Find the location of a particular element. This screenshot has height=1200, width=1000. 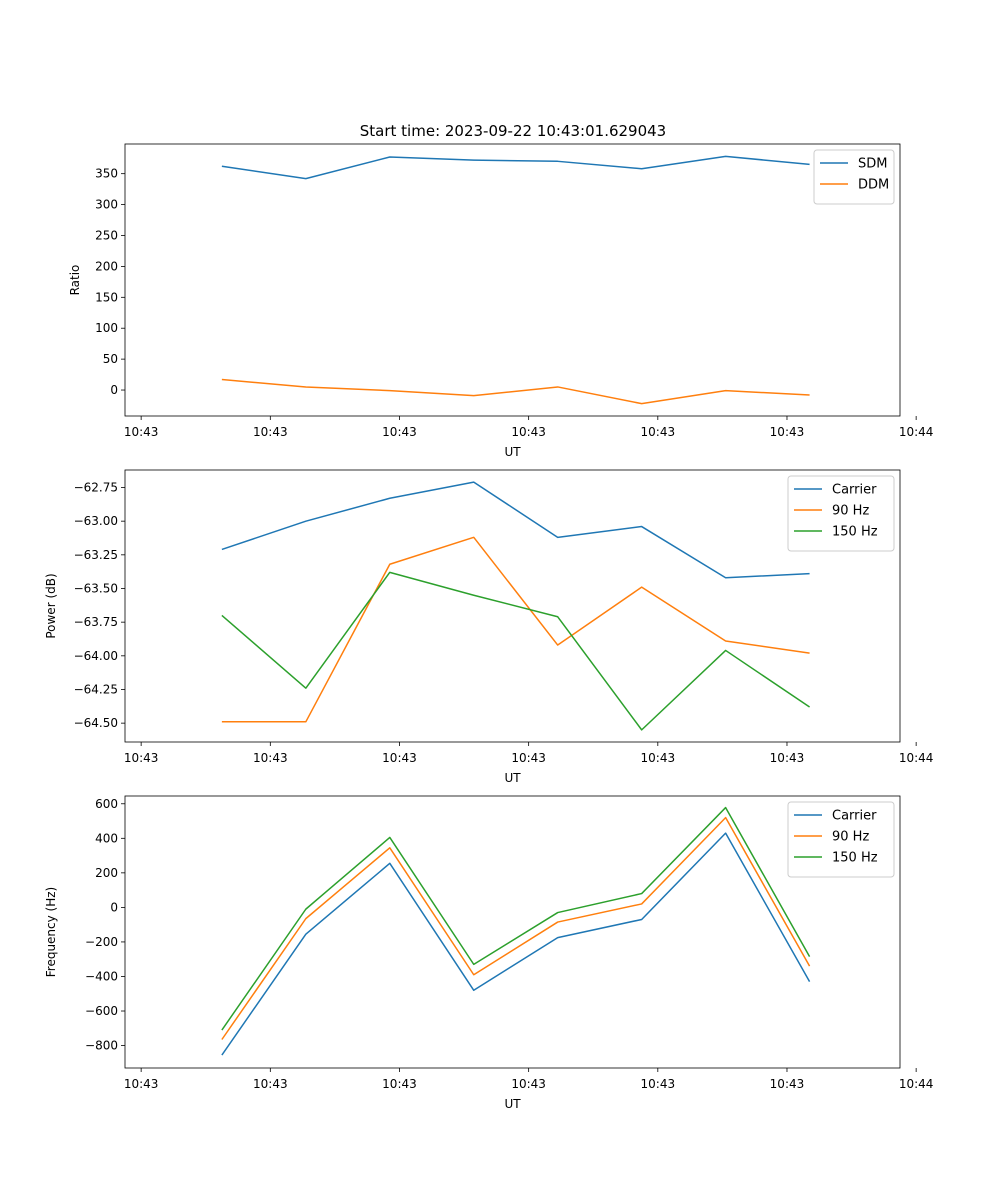

y-tick-label: 350 is located at coordinates (106, 174).